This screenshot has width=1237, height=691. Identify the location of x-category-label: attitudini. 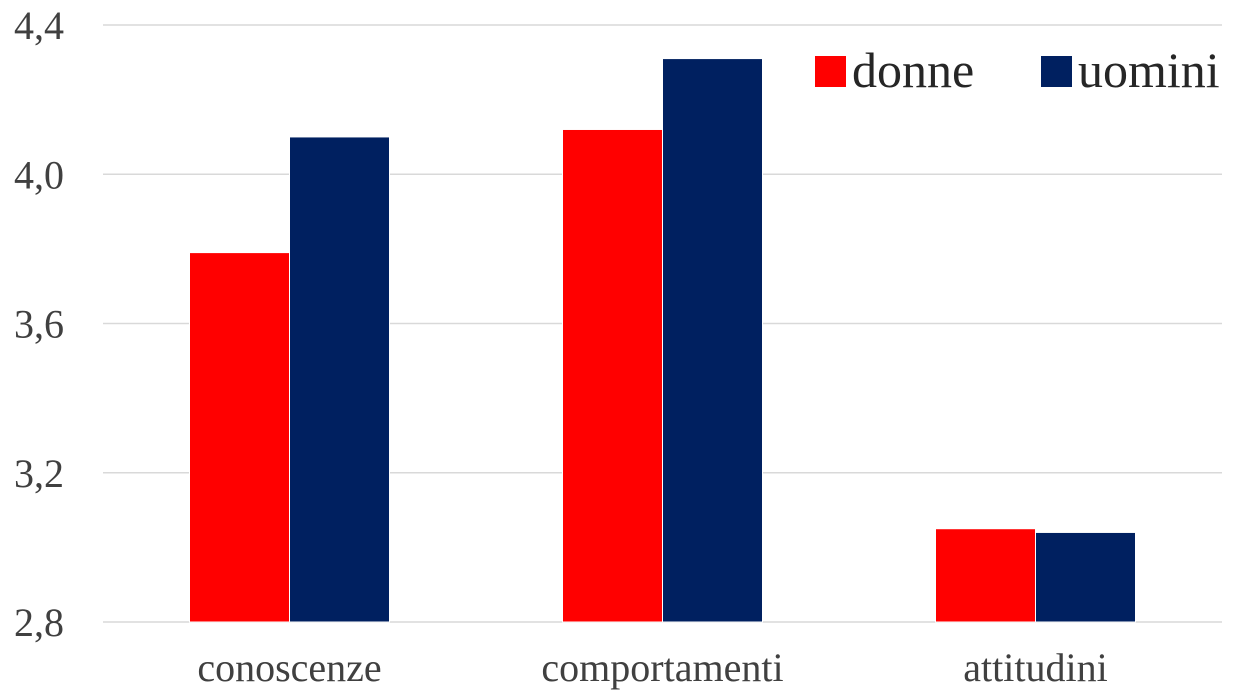
(1035, 667).